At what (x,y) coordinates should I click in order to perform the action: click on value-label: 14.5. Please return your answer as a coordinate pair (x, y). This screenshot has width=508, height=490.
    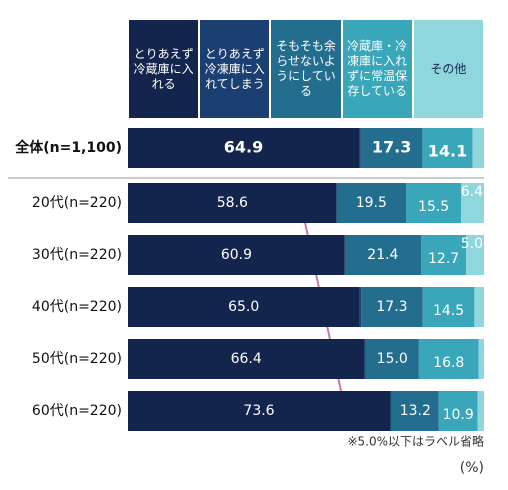
    Looking at the image, I should click on (448, 311).